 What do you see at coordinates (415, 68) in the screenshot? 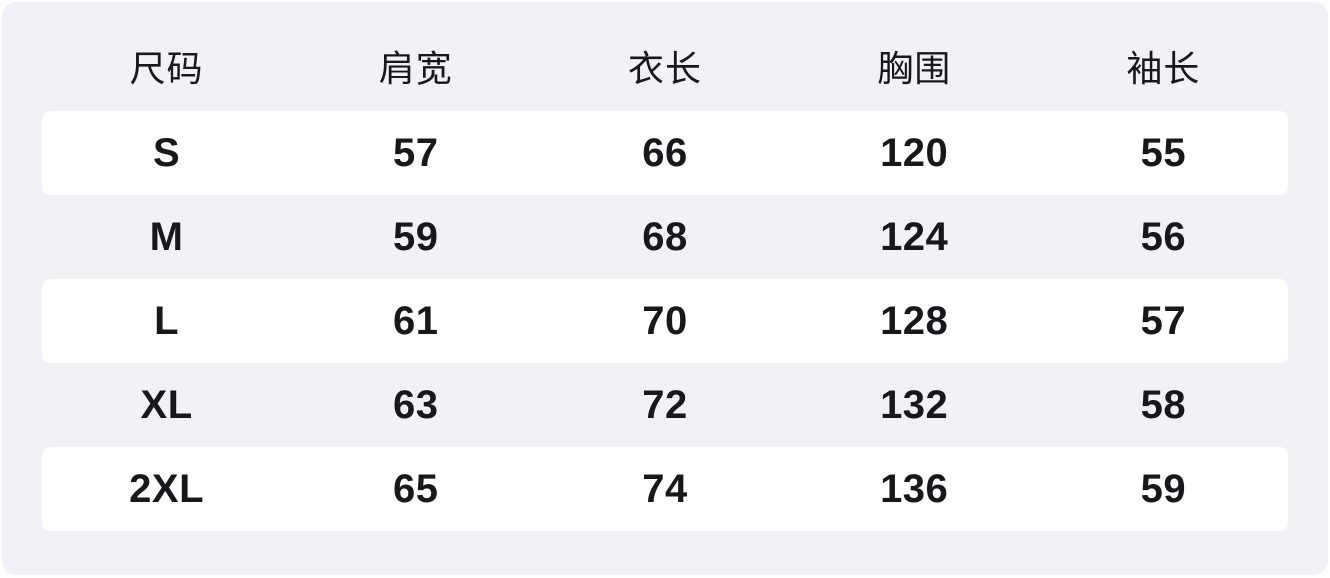
I see `header-cell-shoulder: 肩宽` at bounding box center [415, 68].